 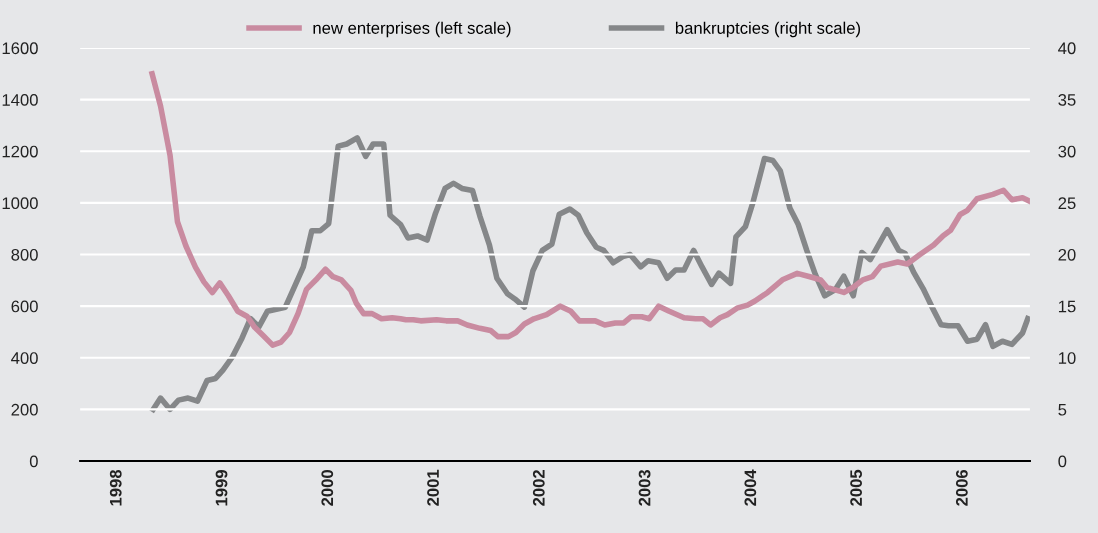 I want to click on y2-tick-label: 0, so click(x=1062, y=461).